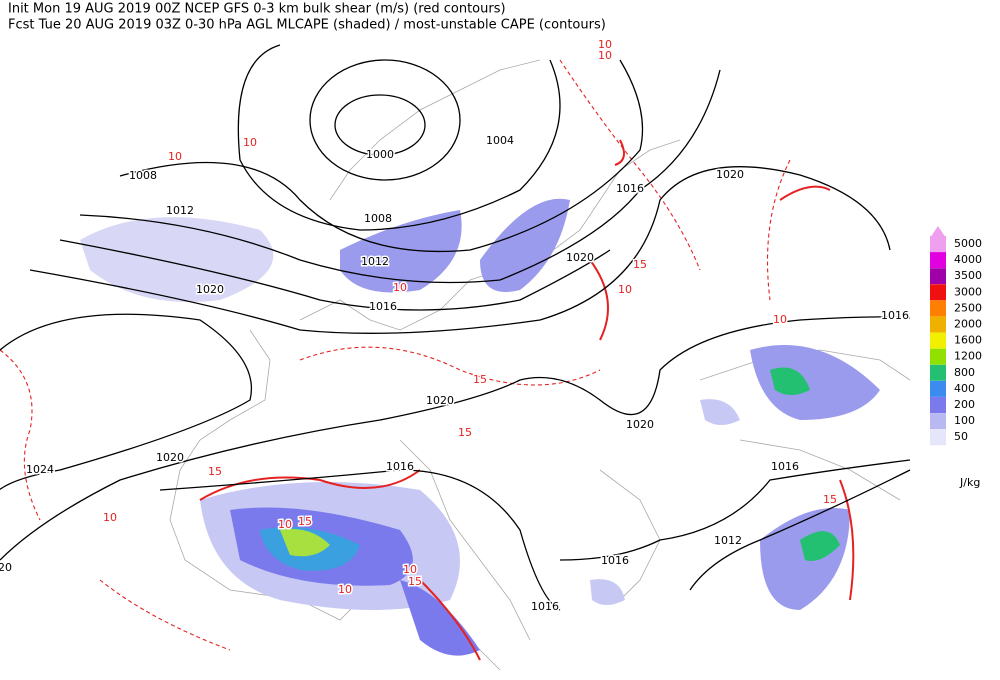 This screenshot has width=1000, height=680. Describe the element at coordinates (968, 291) in the screenshot. I see `legend-label: 3000` at that location.